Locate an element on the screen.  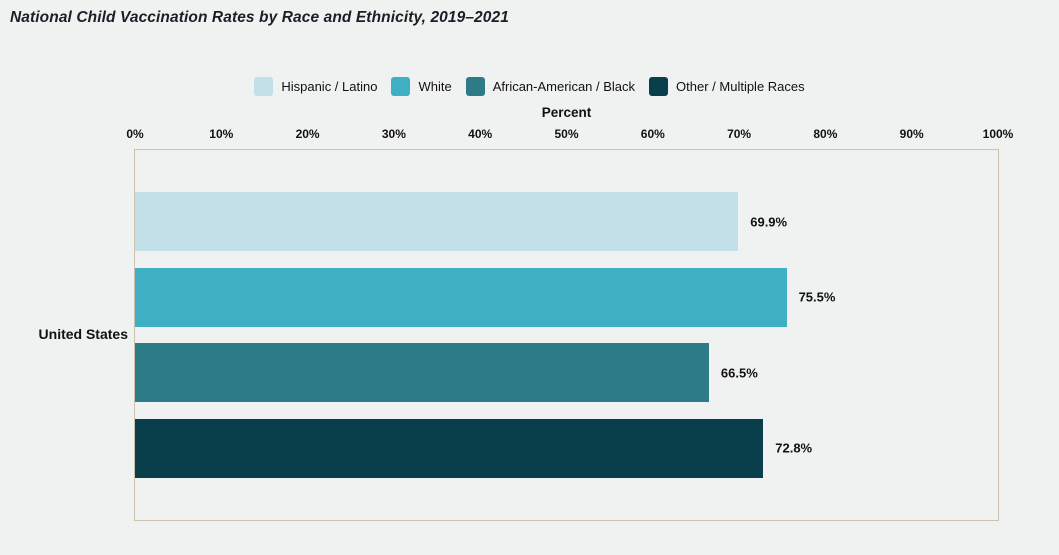
legend-swatch-african-american-black is located at coordinates (475, 86).